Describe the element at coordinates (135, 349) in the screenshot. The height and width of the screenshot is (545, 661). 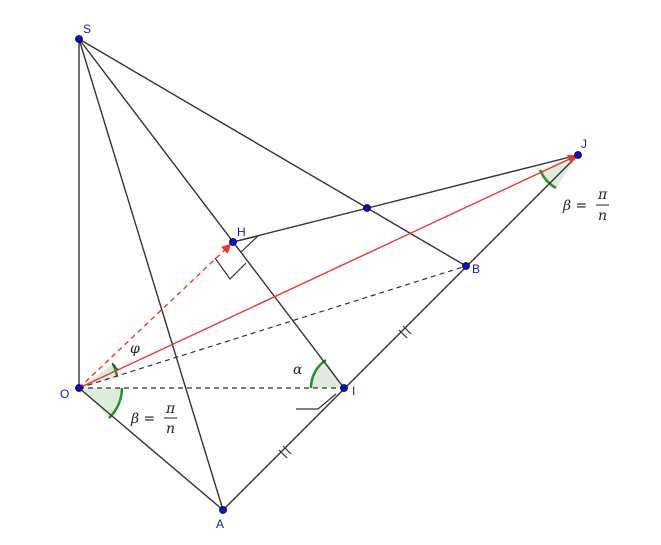
I see `label-phi: φ` at that location.